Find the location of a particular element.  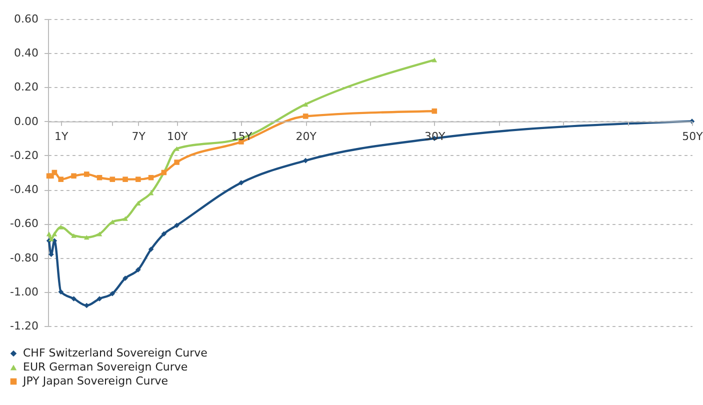

y-tick-label: -0.40 is located at coordinates (24, 189).